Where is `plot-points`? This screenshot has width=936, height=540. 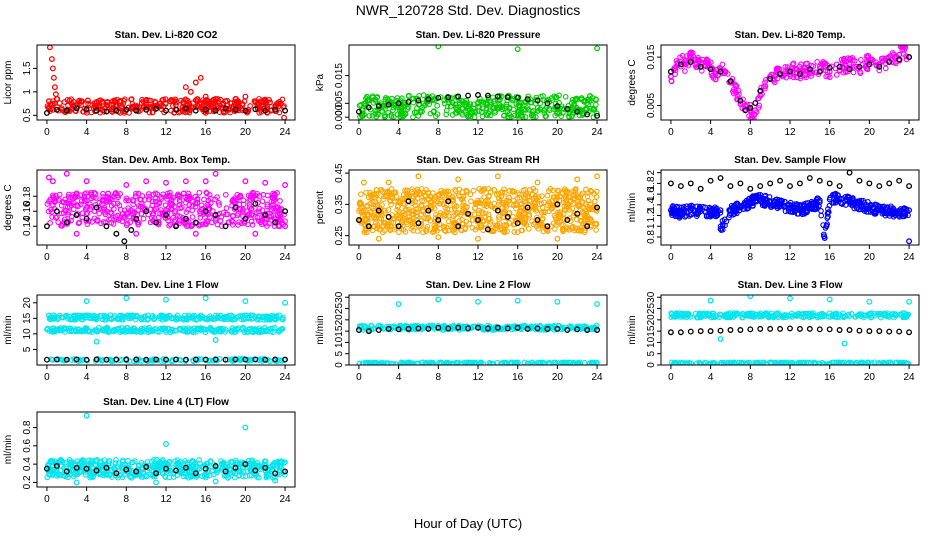
plot-points is located at coordinates (790, 330).